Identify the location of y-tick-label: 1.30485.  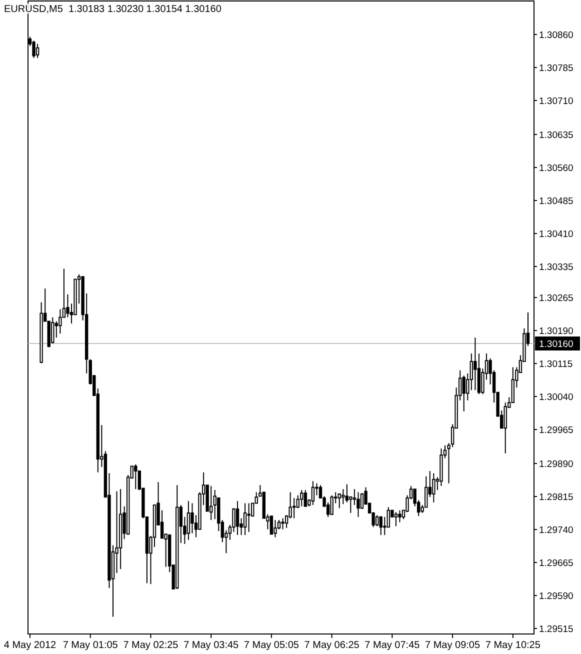
(556, 201).